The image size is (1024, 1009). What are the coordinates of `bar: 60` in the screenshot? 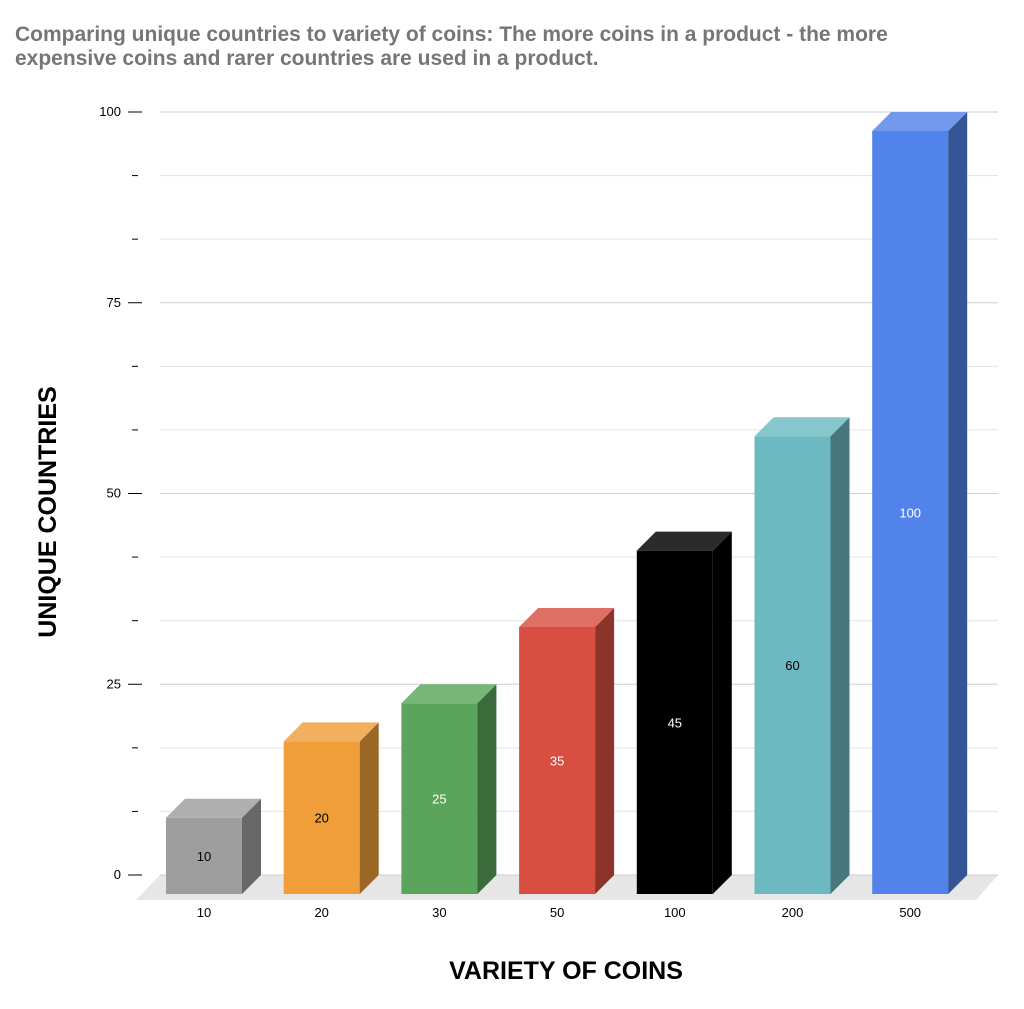 It's located at (802, 655).